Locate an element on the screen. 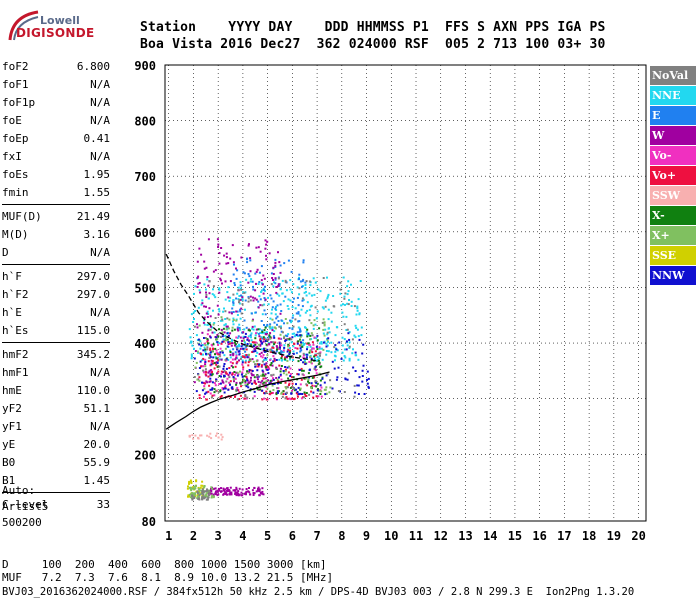 This screenshot has width=700, height=600. param-value: N/A is located at coordinates (100, 312).